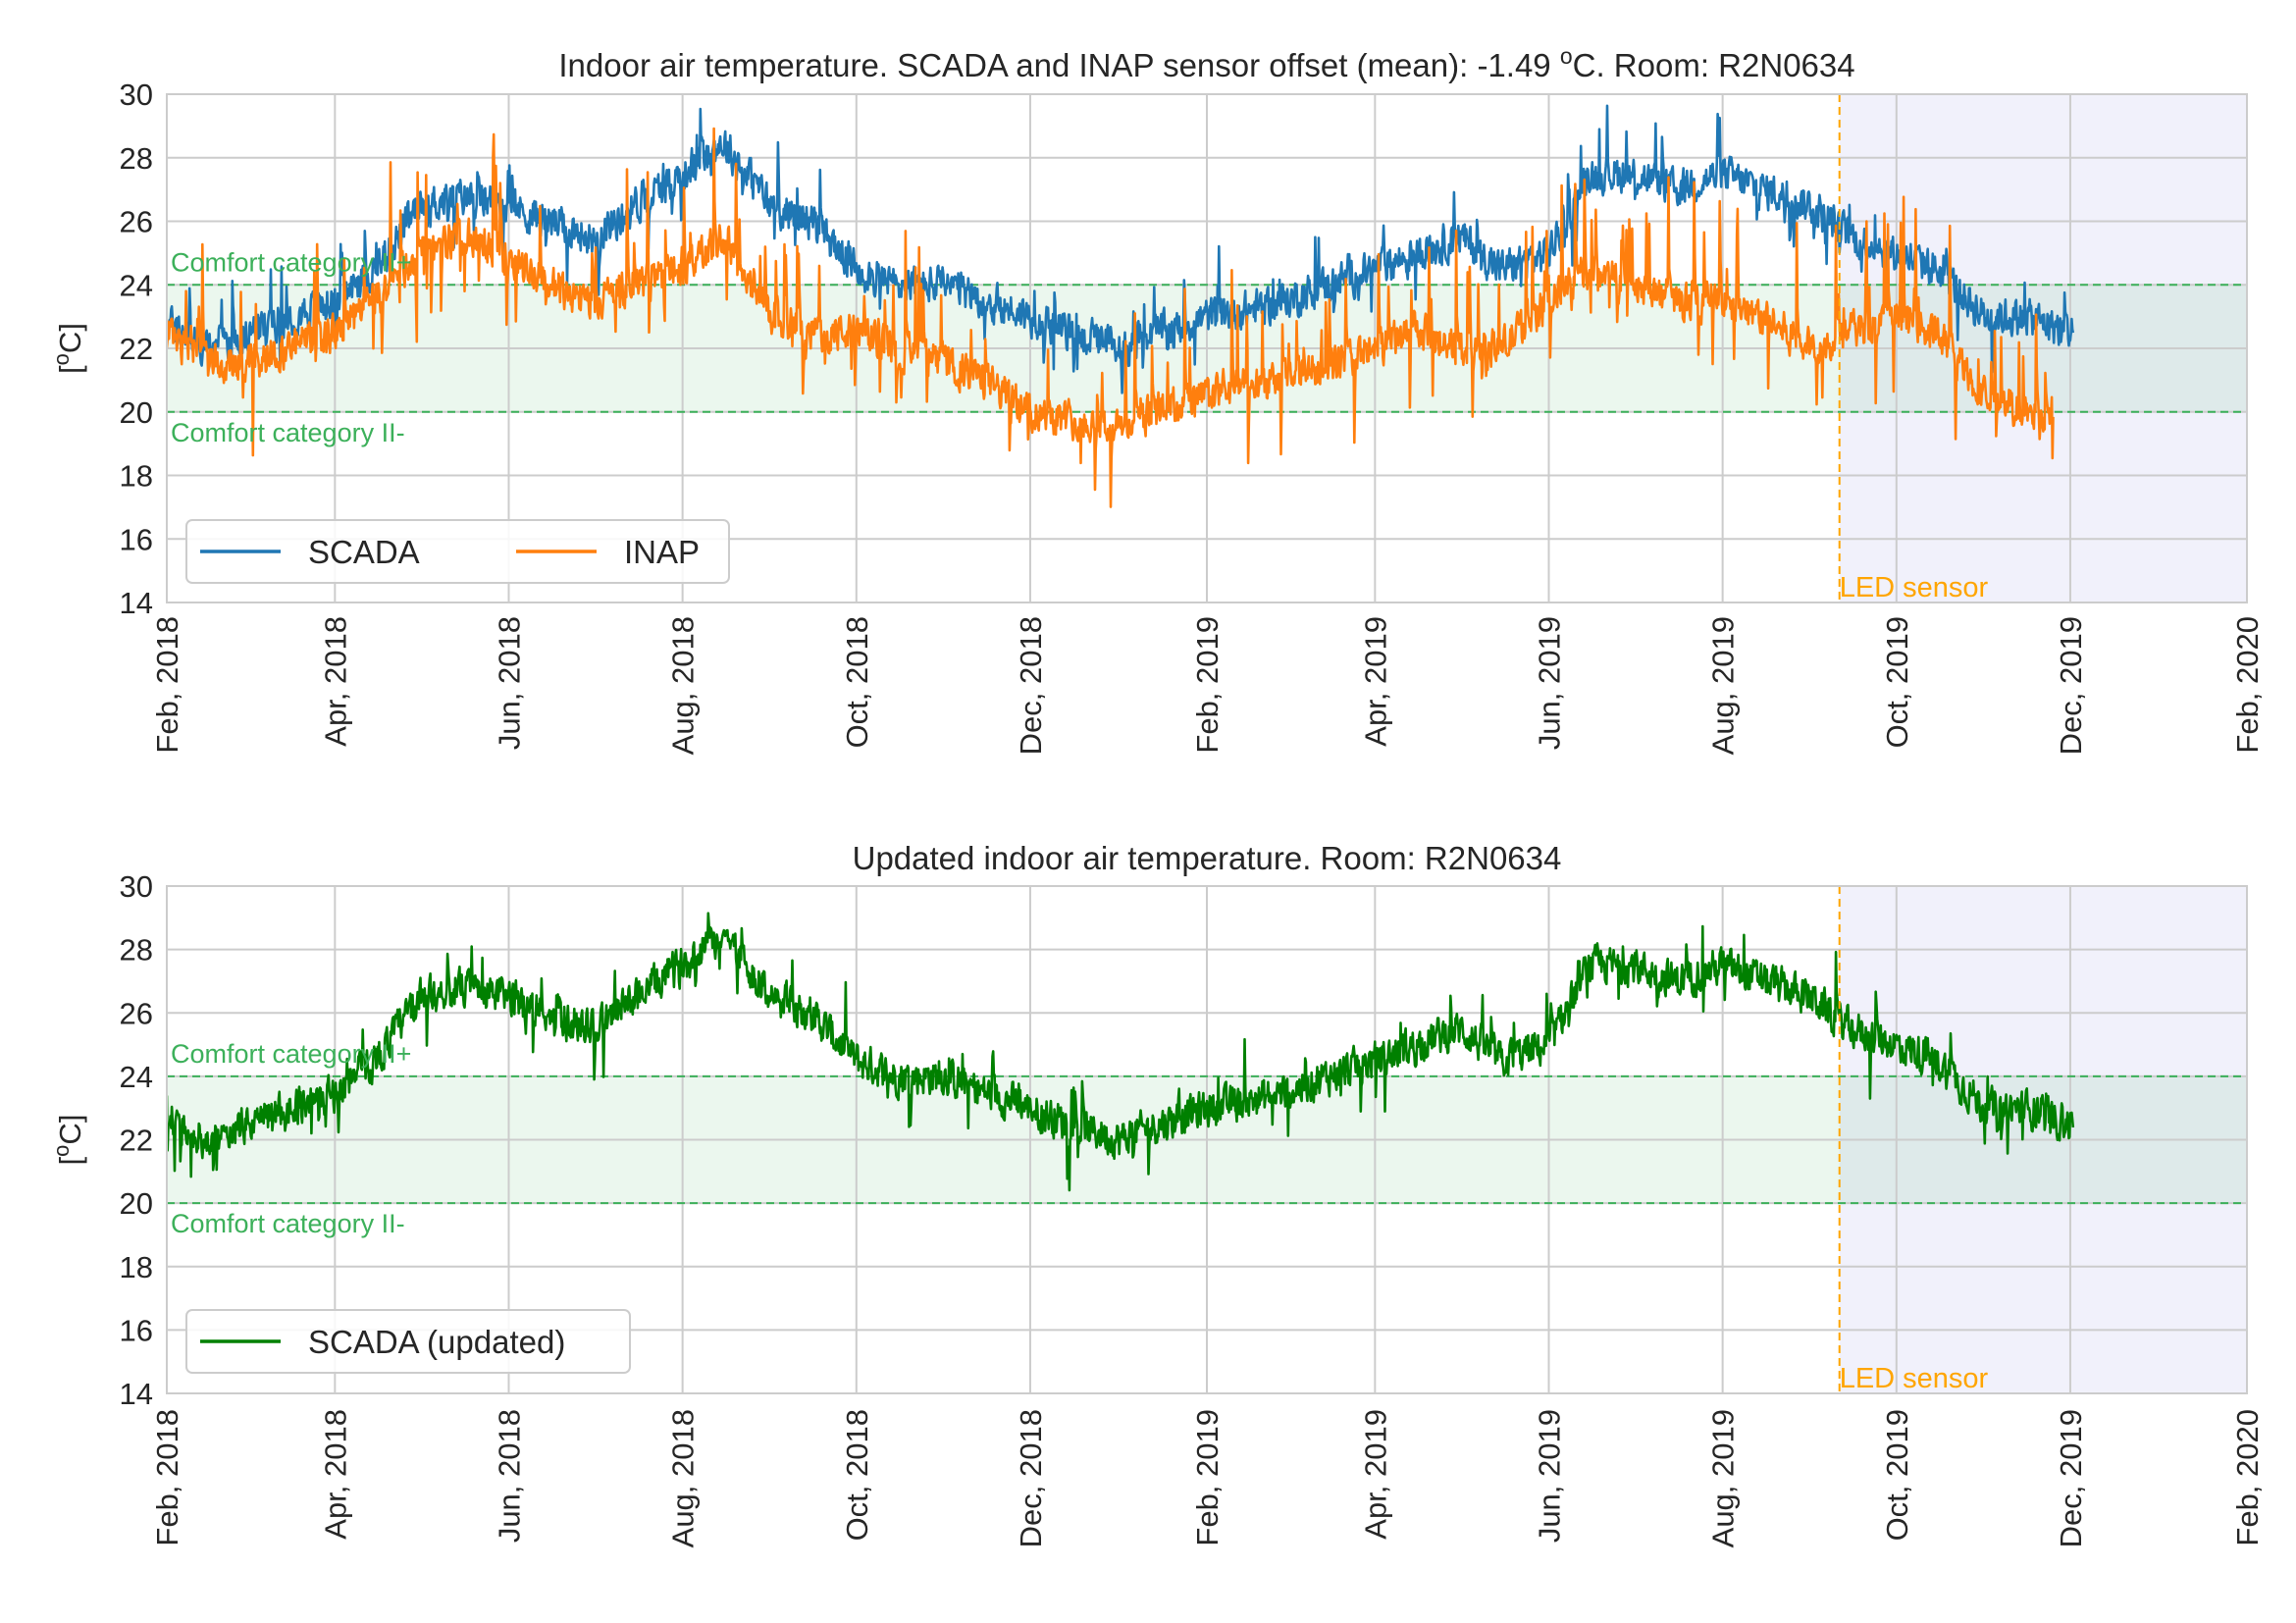 The width and height of the screenshot is (2296, 1623). What do you see at coordinates (364, 552) in the screenshot?
I see `legend-label: SCADA` at bounding box center [364, 552].